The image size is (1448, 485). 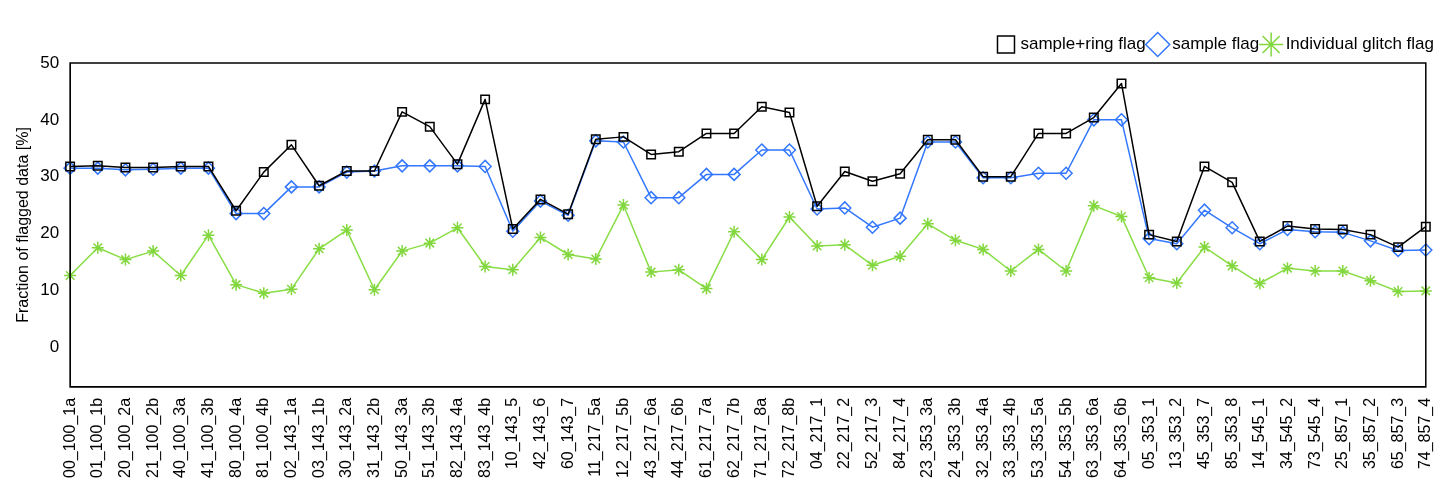 What do you see at coordinates (1065, 438) in the screenshot?
I see `x-tick-label: 54_353_5b` at bounding box center [1065, 438].